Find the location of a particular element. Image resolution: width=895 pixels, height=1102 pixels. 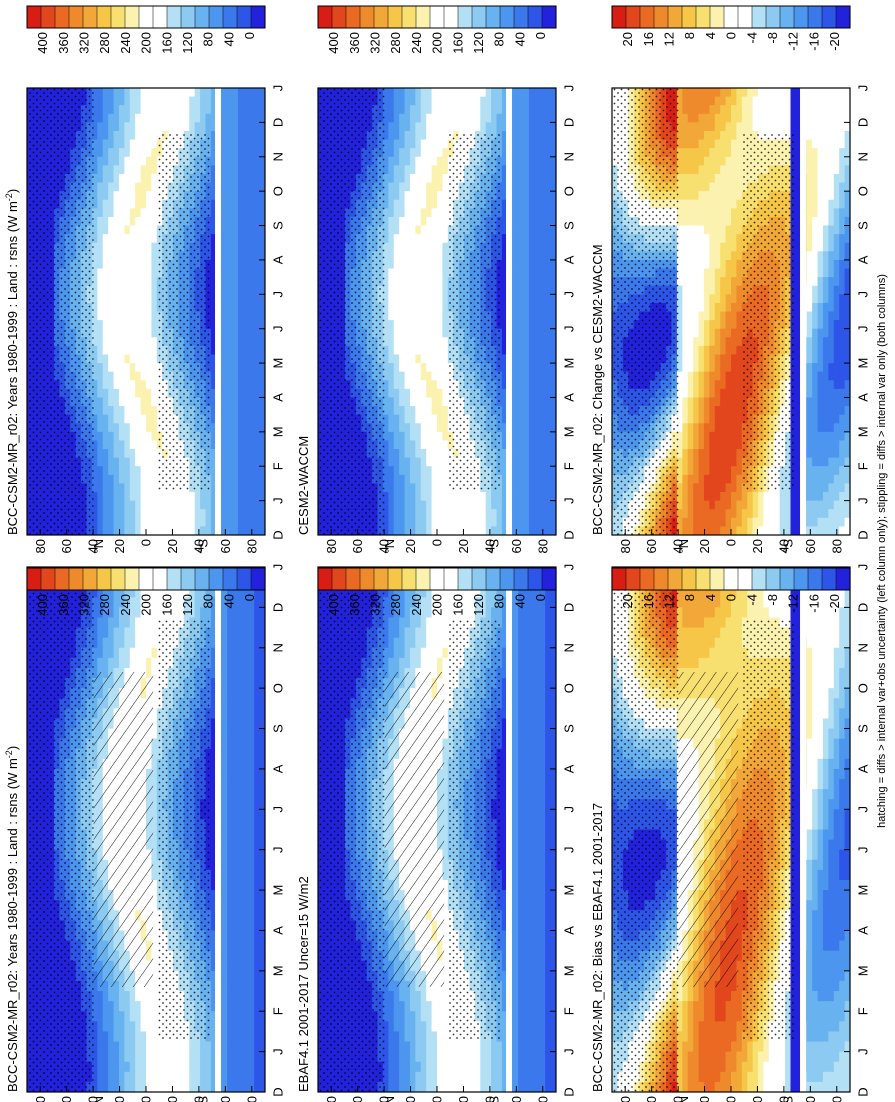

lat-unit-north: °N is located at coordinates (389, 1099).